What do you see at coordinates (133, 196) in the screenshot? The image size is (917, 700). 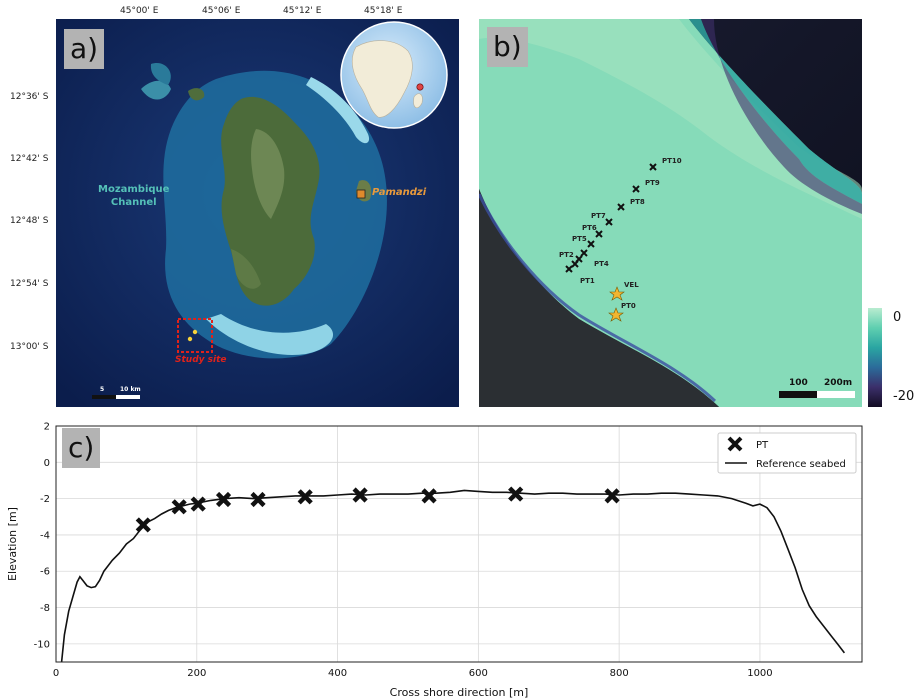 I see `mozambique-channel-label: Mozambique Channel` at bounding box center [133, 196].